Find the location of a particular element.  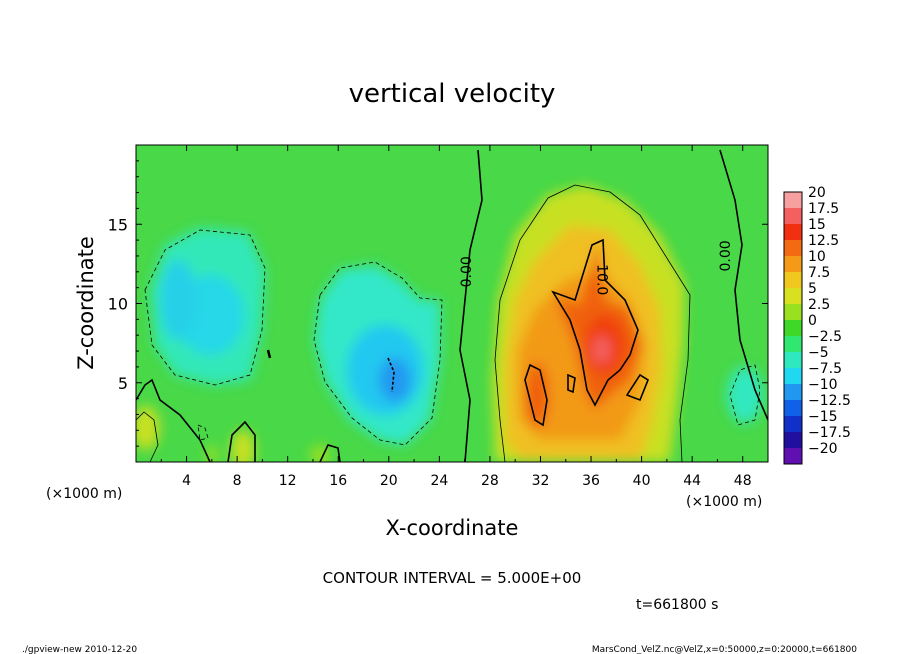

colorbar-label: 15 is located at coordinates (817, 225).